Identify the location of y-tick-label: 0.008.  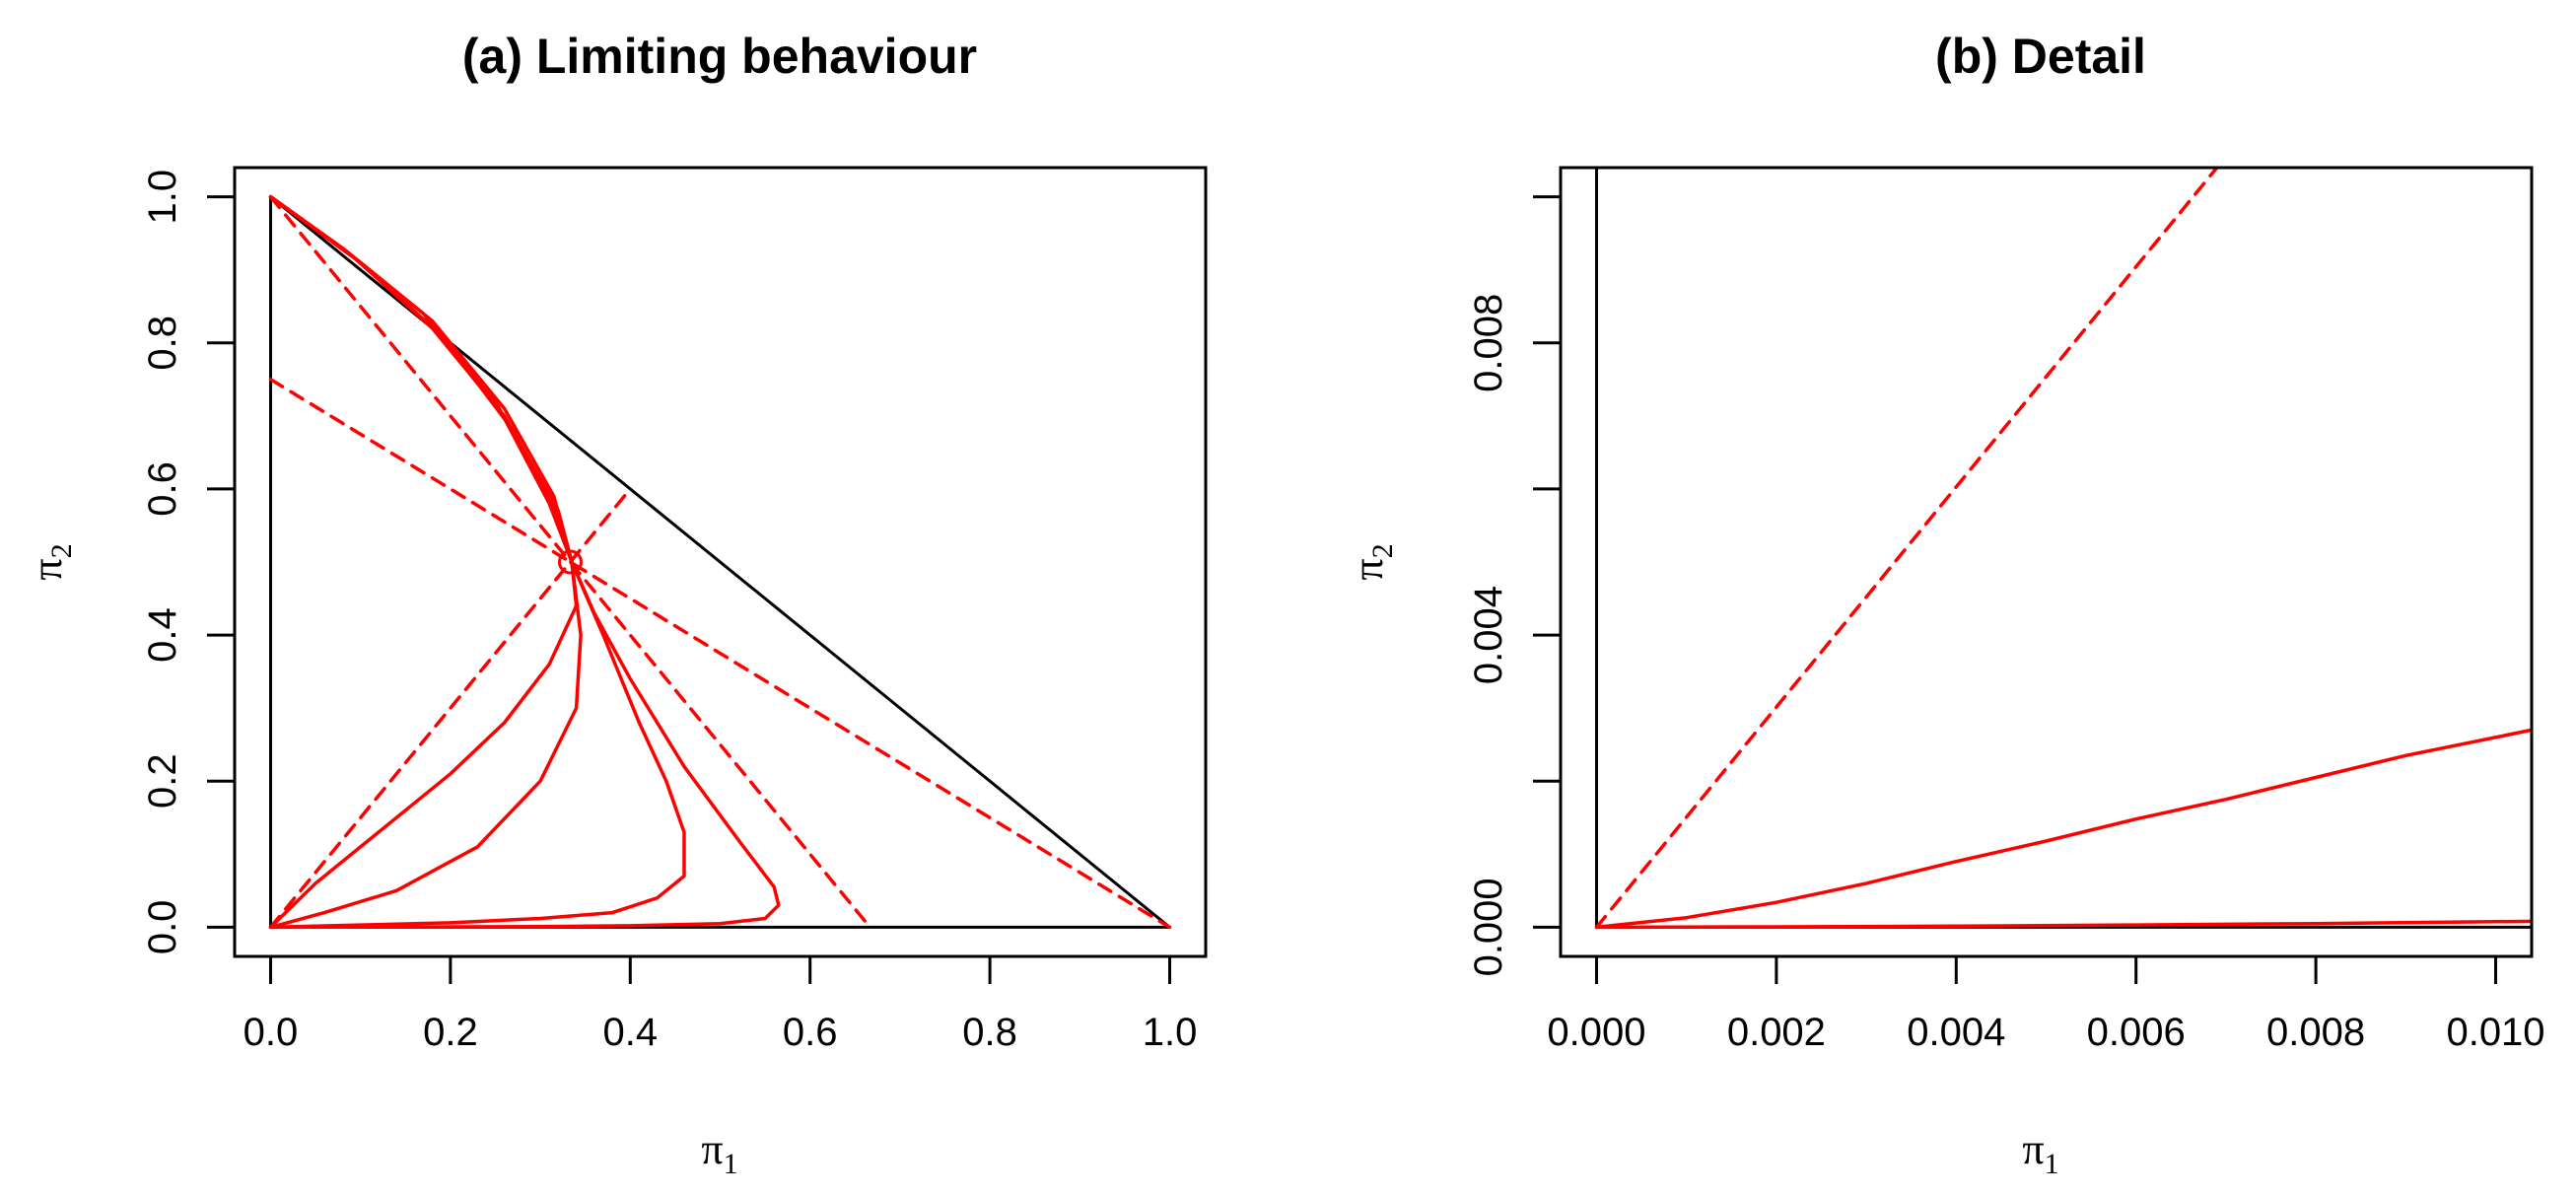
(1488, 343).